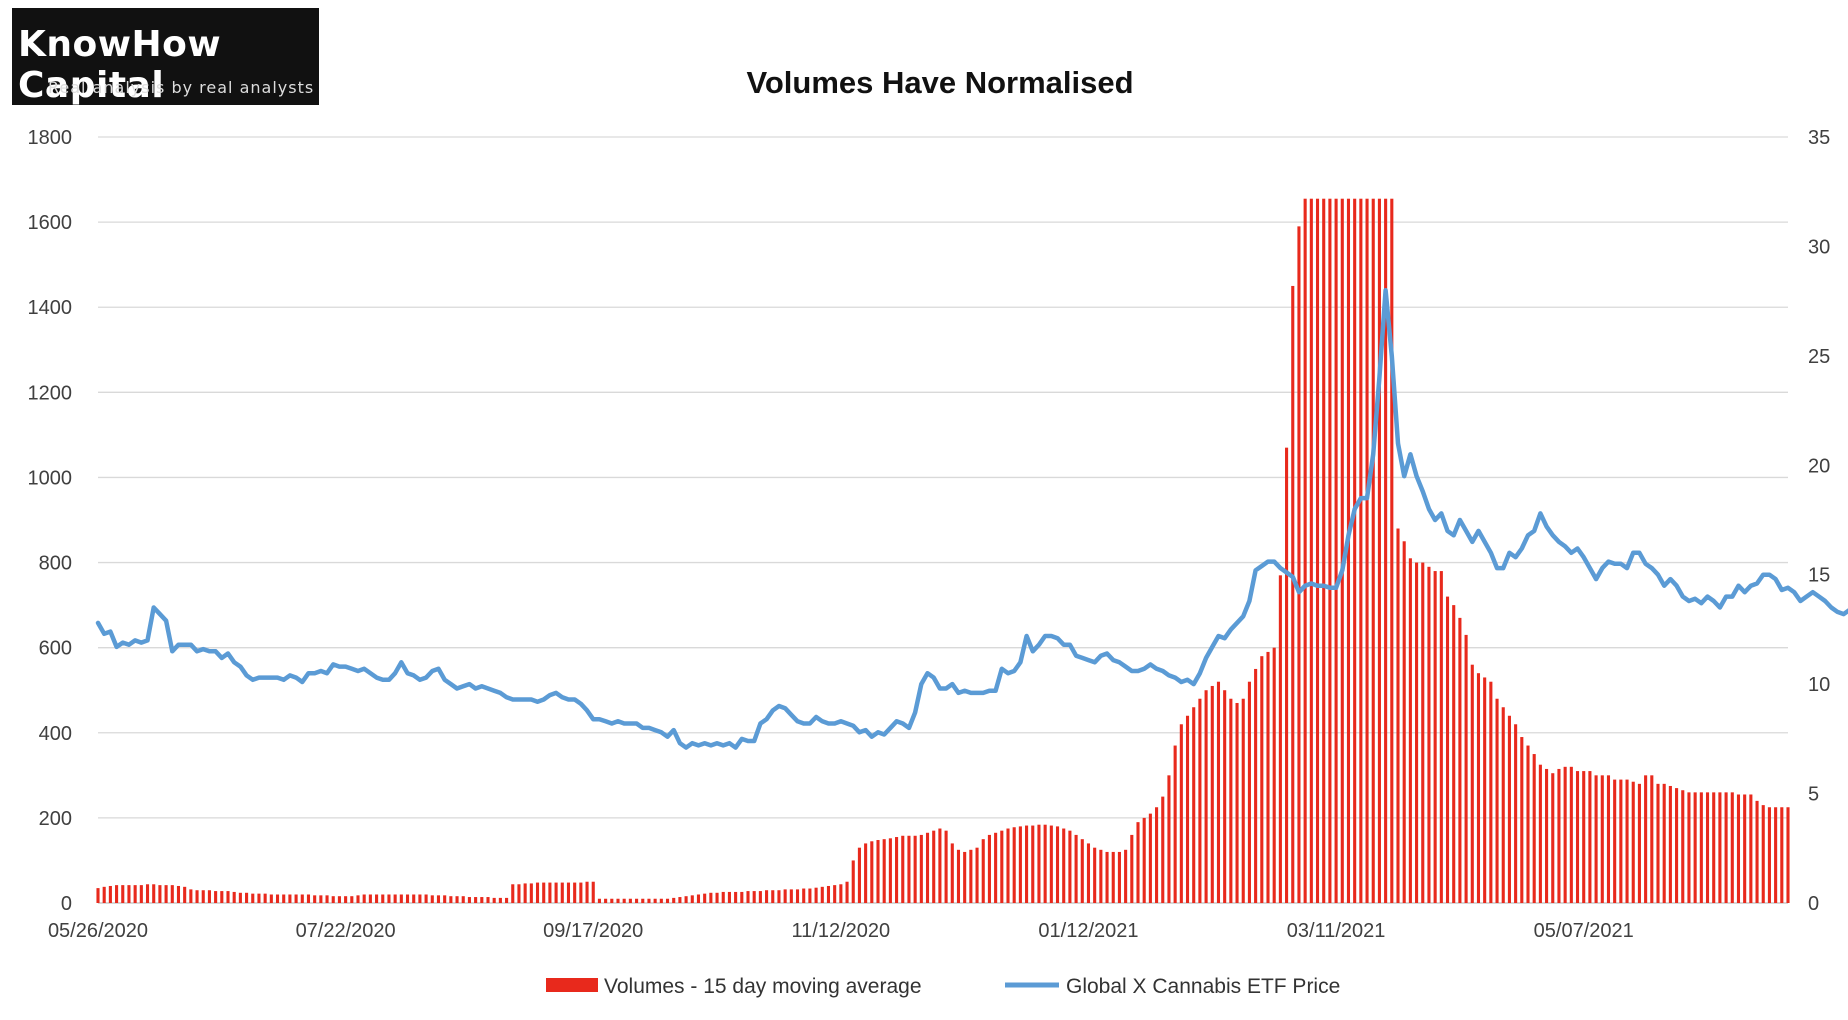 This screenshot has height=1020, width=1848. I want to click on right-tick-label: 20, so click(1819, 466).